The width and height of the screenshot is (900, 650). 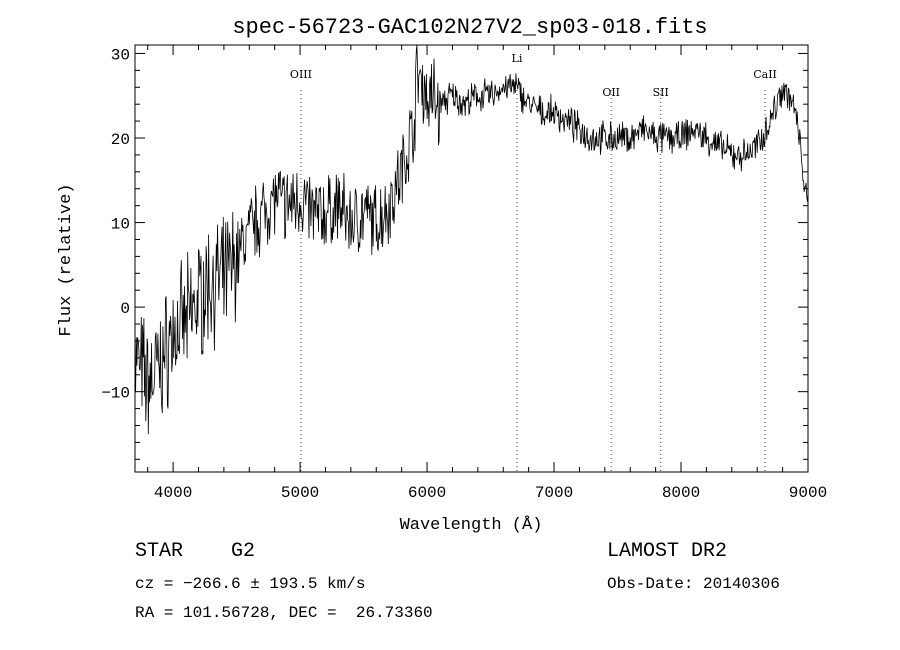 I want to click on line-label-li: Li, so click(x=517, y=58).